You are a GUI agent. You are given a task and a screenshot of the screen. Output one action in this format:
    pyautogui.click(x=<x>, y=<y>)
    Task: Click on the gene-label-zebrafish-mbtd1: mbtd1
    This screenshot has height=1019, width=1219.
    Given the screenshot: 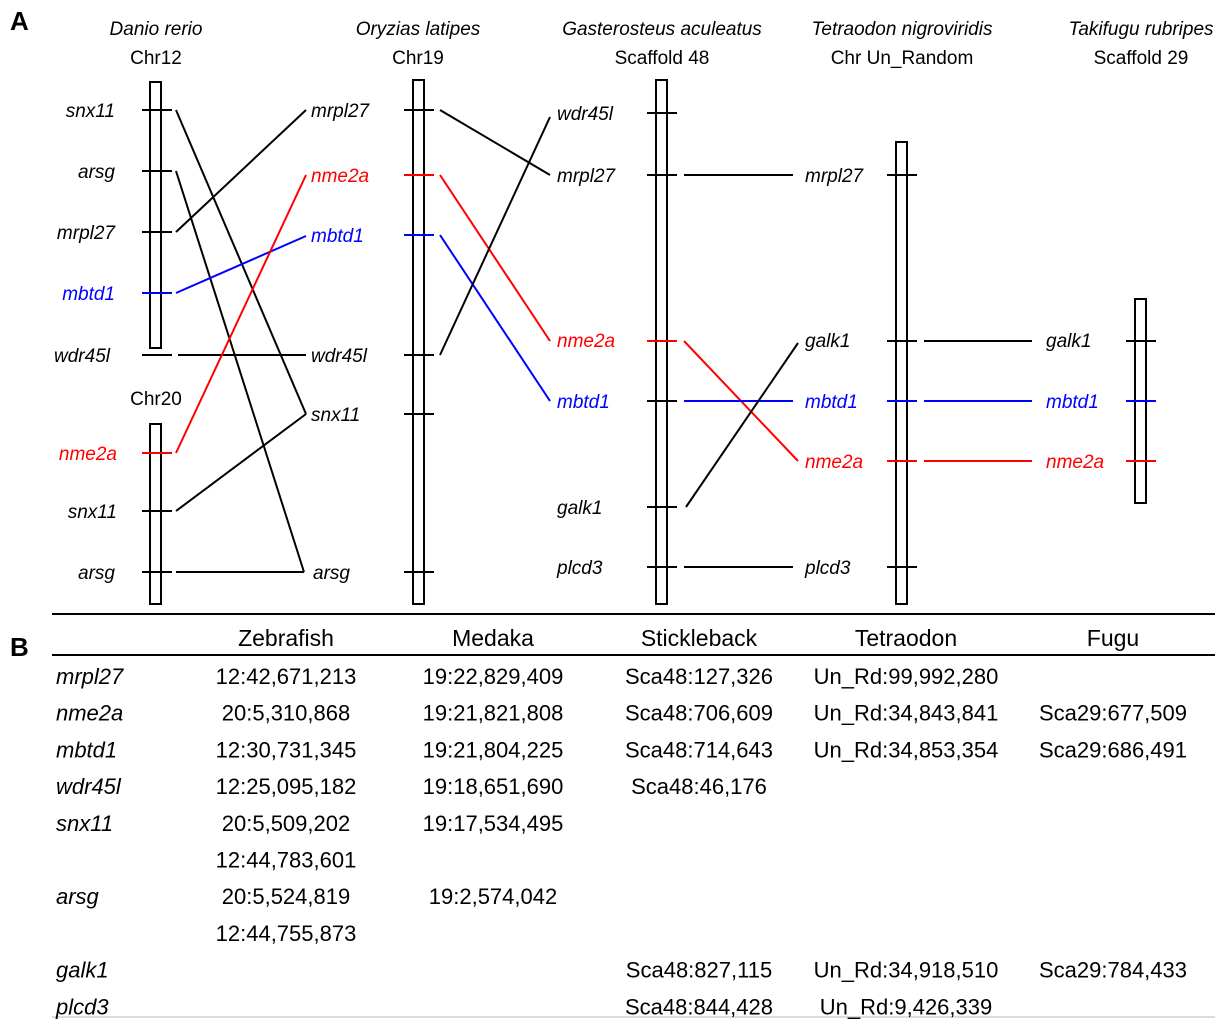 What is the action you would take?
    pyautogui.click(x=88, y=294)
    